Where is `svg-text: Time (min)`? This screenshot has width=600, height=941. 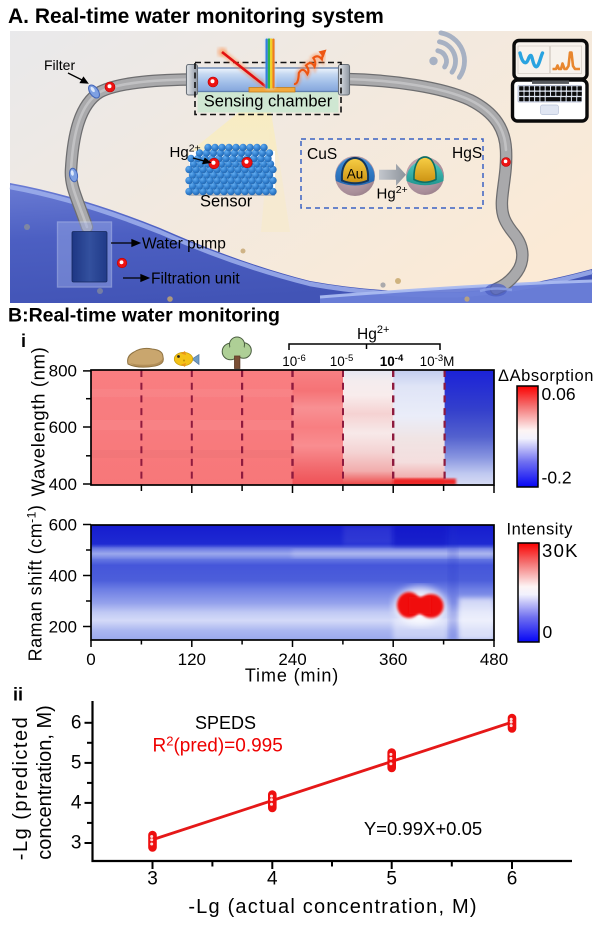 svg-text: Time (min) is located at coordinates (292, 676).